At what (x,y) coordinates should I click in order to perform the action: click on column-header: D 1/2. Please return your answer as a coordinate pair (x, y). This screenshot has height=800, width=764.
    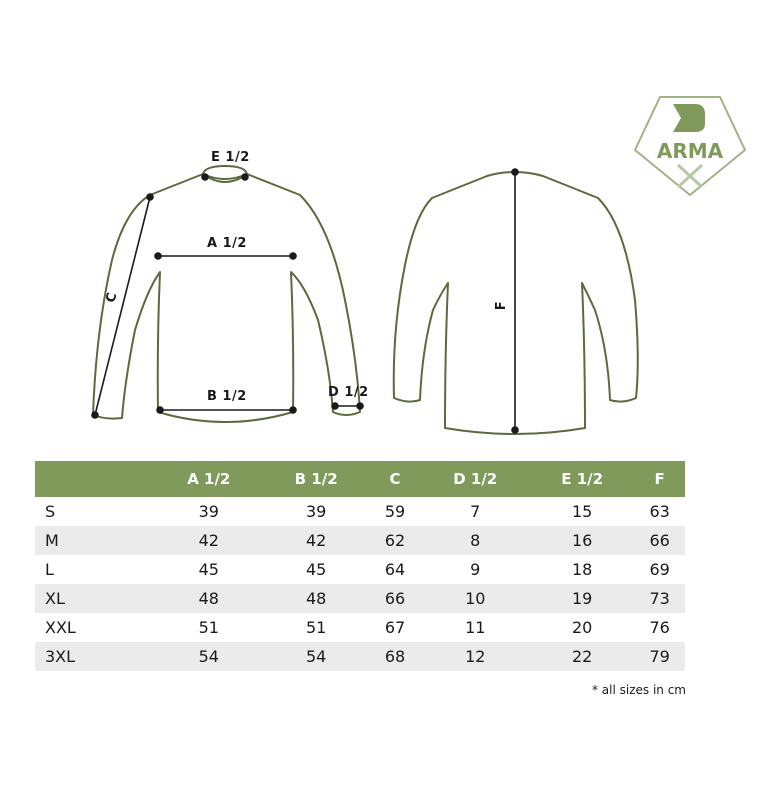
    Looking at the image, I should click on (475, 479).